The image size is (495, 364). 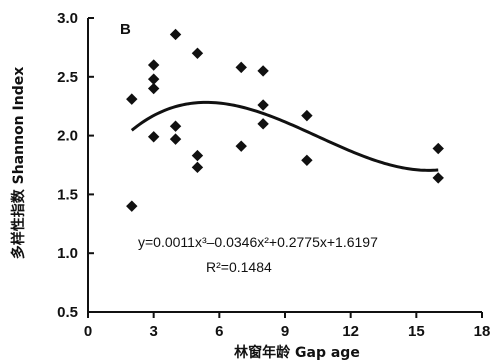 I want to click on y-tick-label: 2.0, so click(x=67, y=136).